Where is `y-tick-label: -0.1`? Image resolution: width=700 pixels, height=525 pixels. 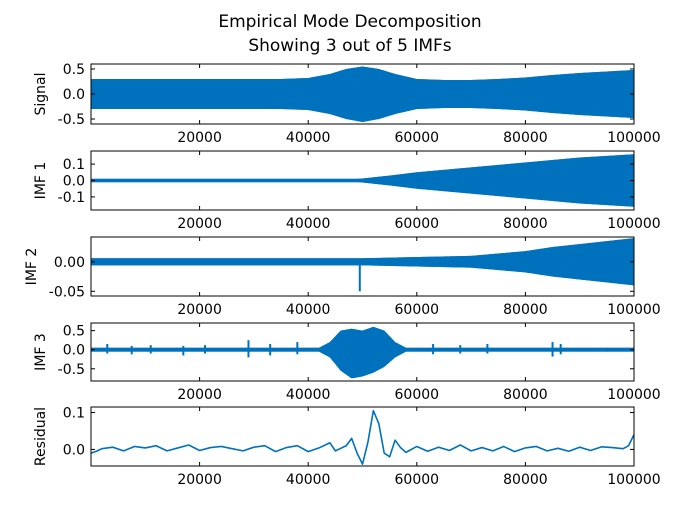 y-tick-label: -0.1 is located at coordinates (71, 198).